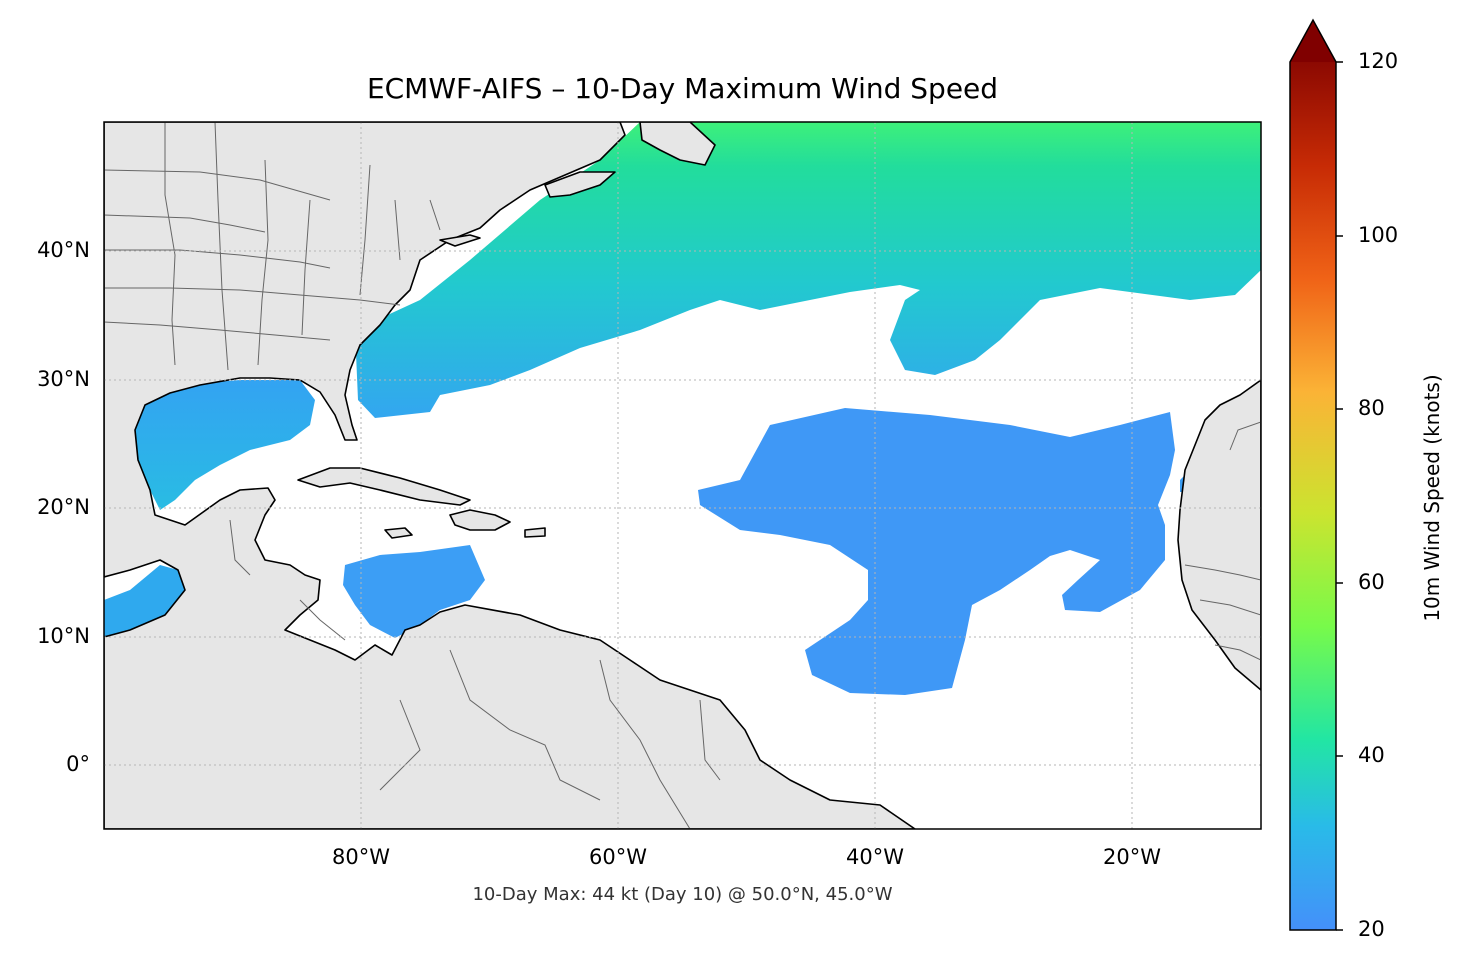  What do you see at coordinates (1313, 41) in the screenshot?
I see `colorbar-extend-arrow` at bounding box center [1313, 41].